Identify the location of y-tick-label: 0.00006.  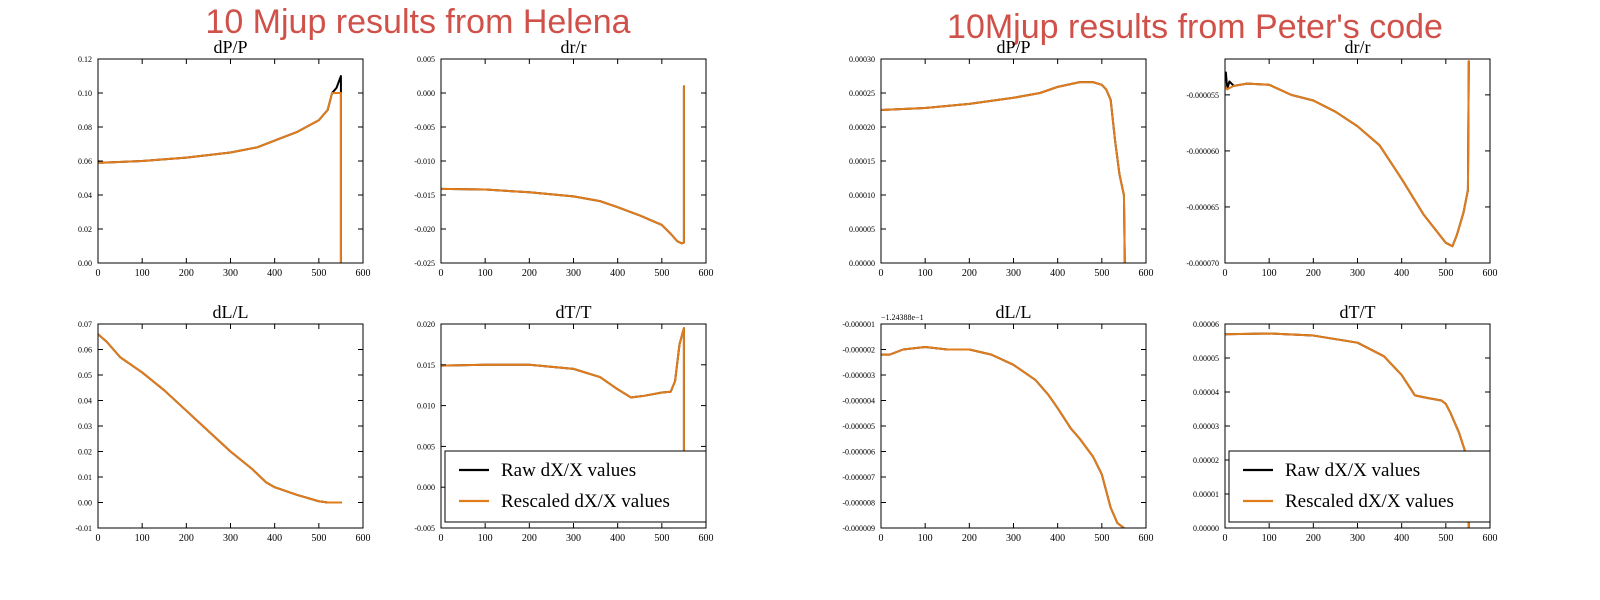
(1206, 324).